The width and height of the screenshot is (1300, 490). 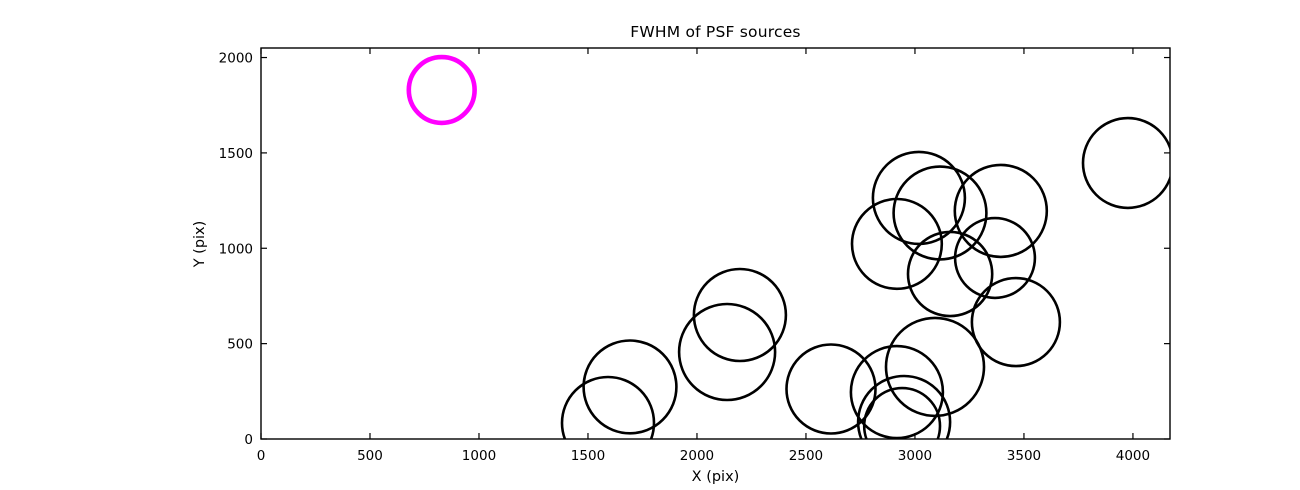 What do you see at coordinates (697, 456) in the screenshot?
I see `x-axis-tick-label: 2000` at bounding box center [697, 456].